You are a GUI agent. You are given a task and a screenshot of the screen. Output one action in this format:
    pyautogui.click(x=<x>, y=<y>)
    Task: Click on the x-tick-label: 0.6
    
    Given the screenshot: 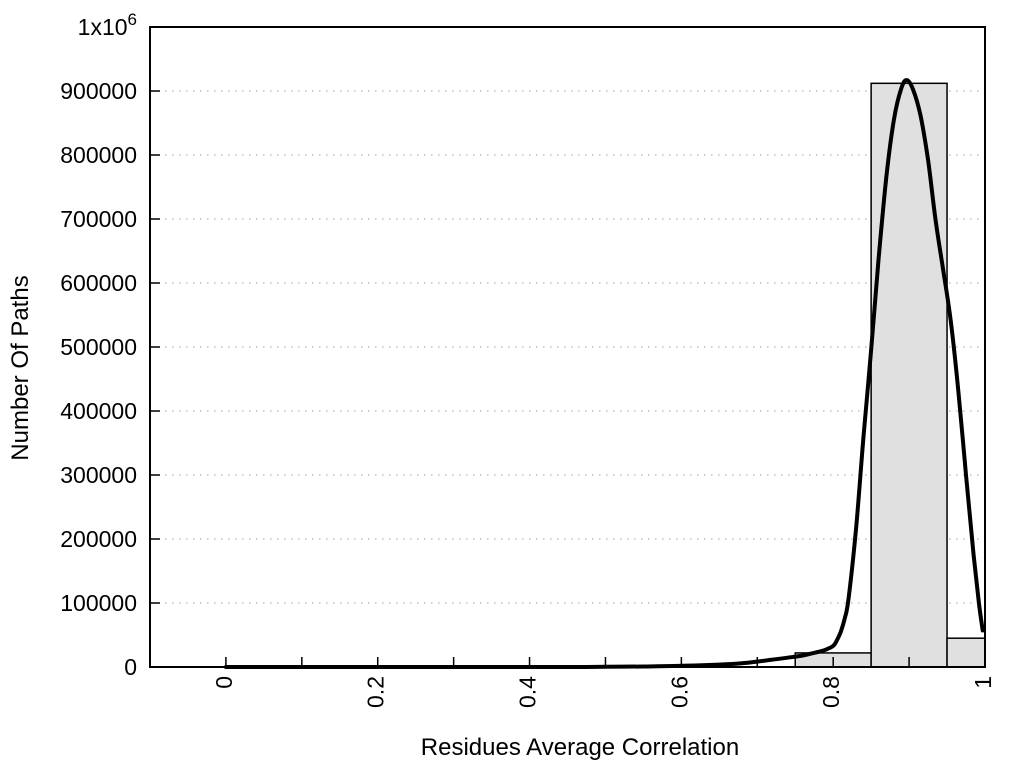 What is the action you would take?
    pyautogui.click(x=679, y=692)
    